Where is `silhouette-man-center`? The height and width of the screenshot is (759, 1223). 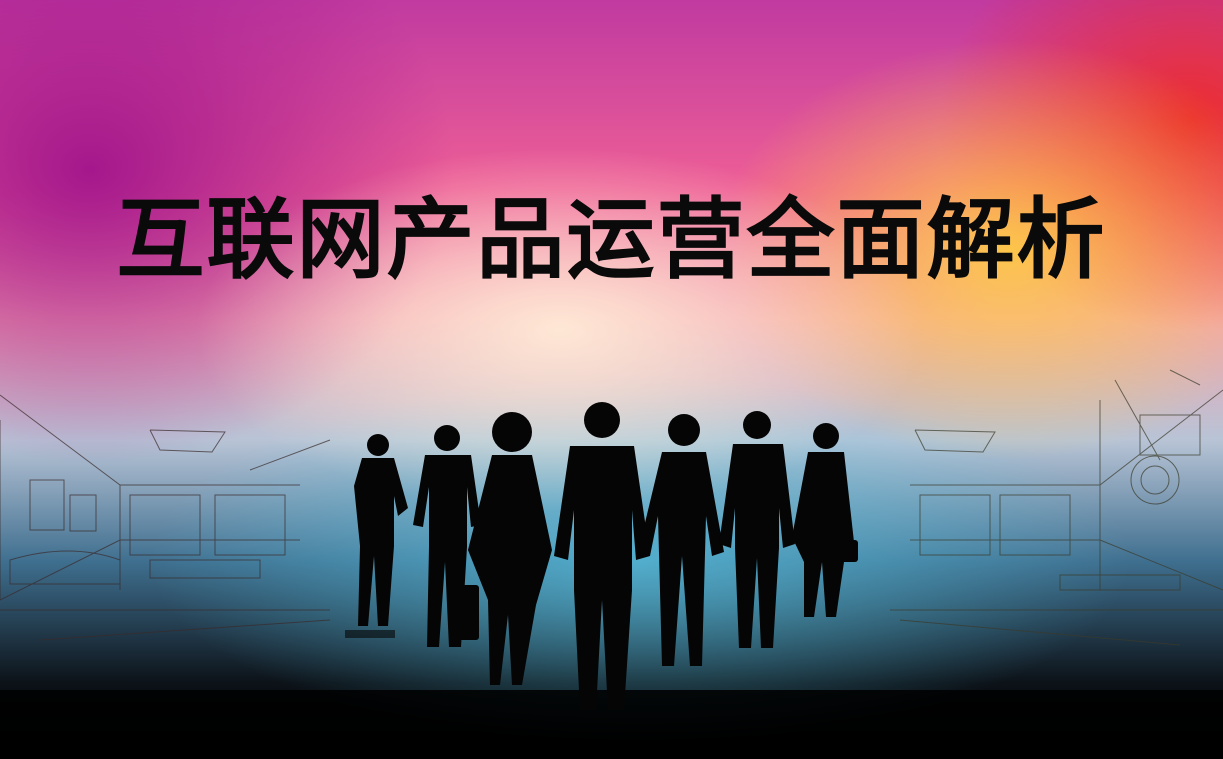 silhouette-man-center is located at coordinates (602, 556).